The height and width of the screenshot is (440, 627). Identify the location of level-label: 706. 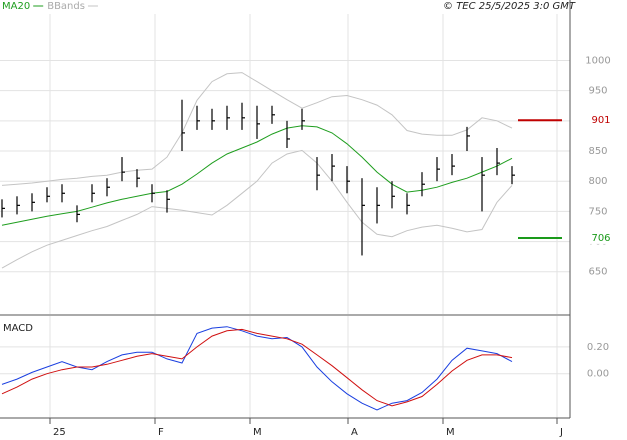
(600, 238).